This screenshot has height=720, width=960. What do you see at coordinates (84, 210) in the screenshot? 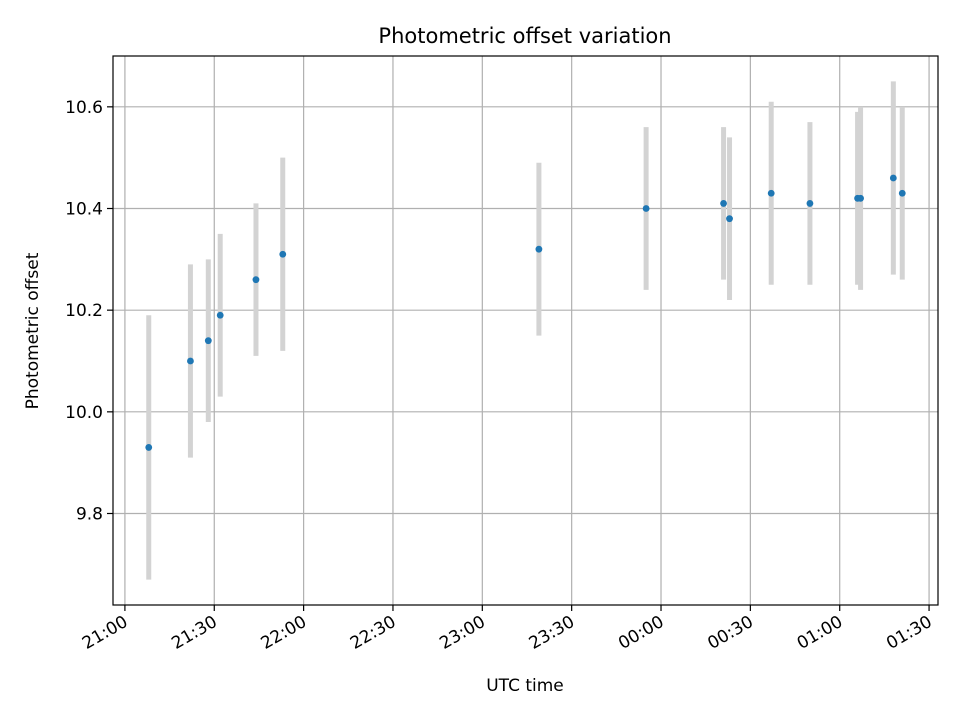
I see `y-tick-label: 10.4` at bounding box center [84, 210].